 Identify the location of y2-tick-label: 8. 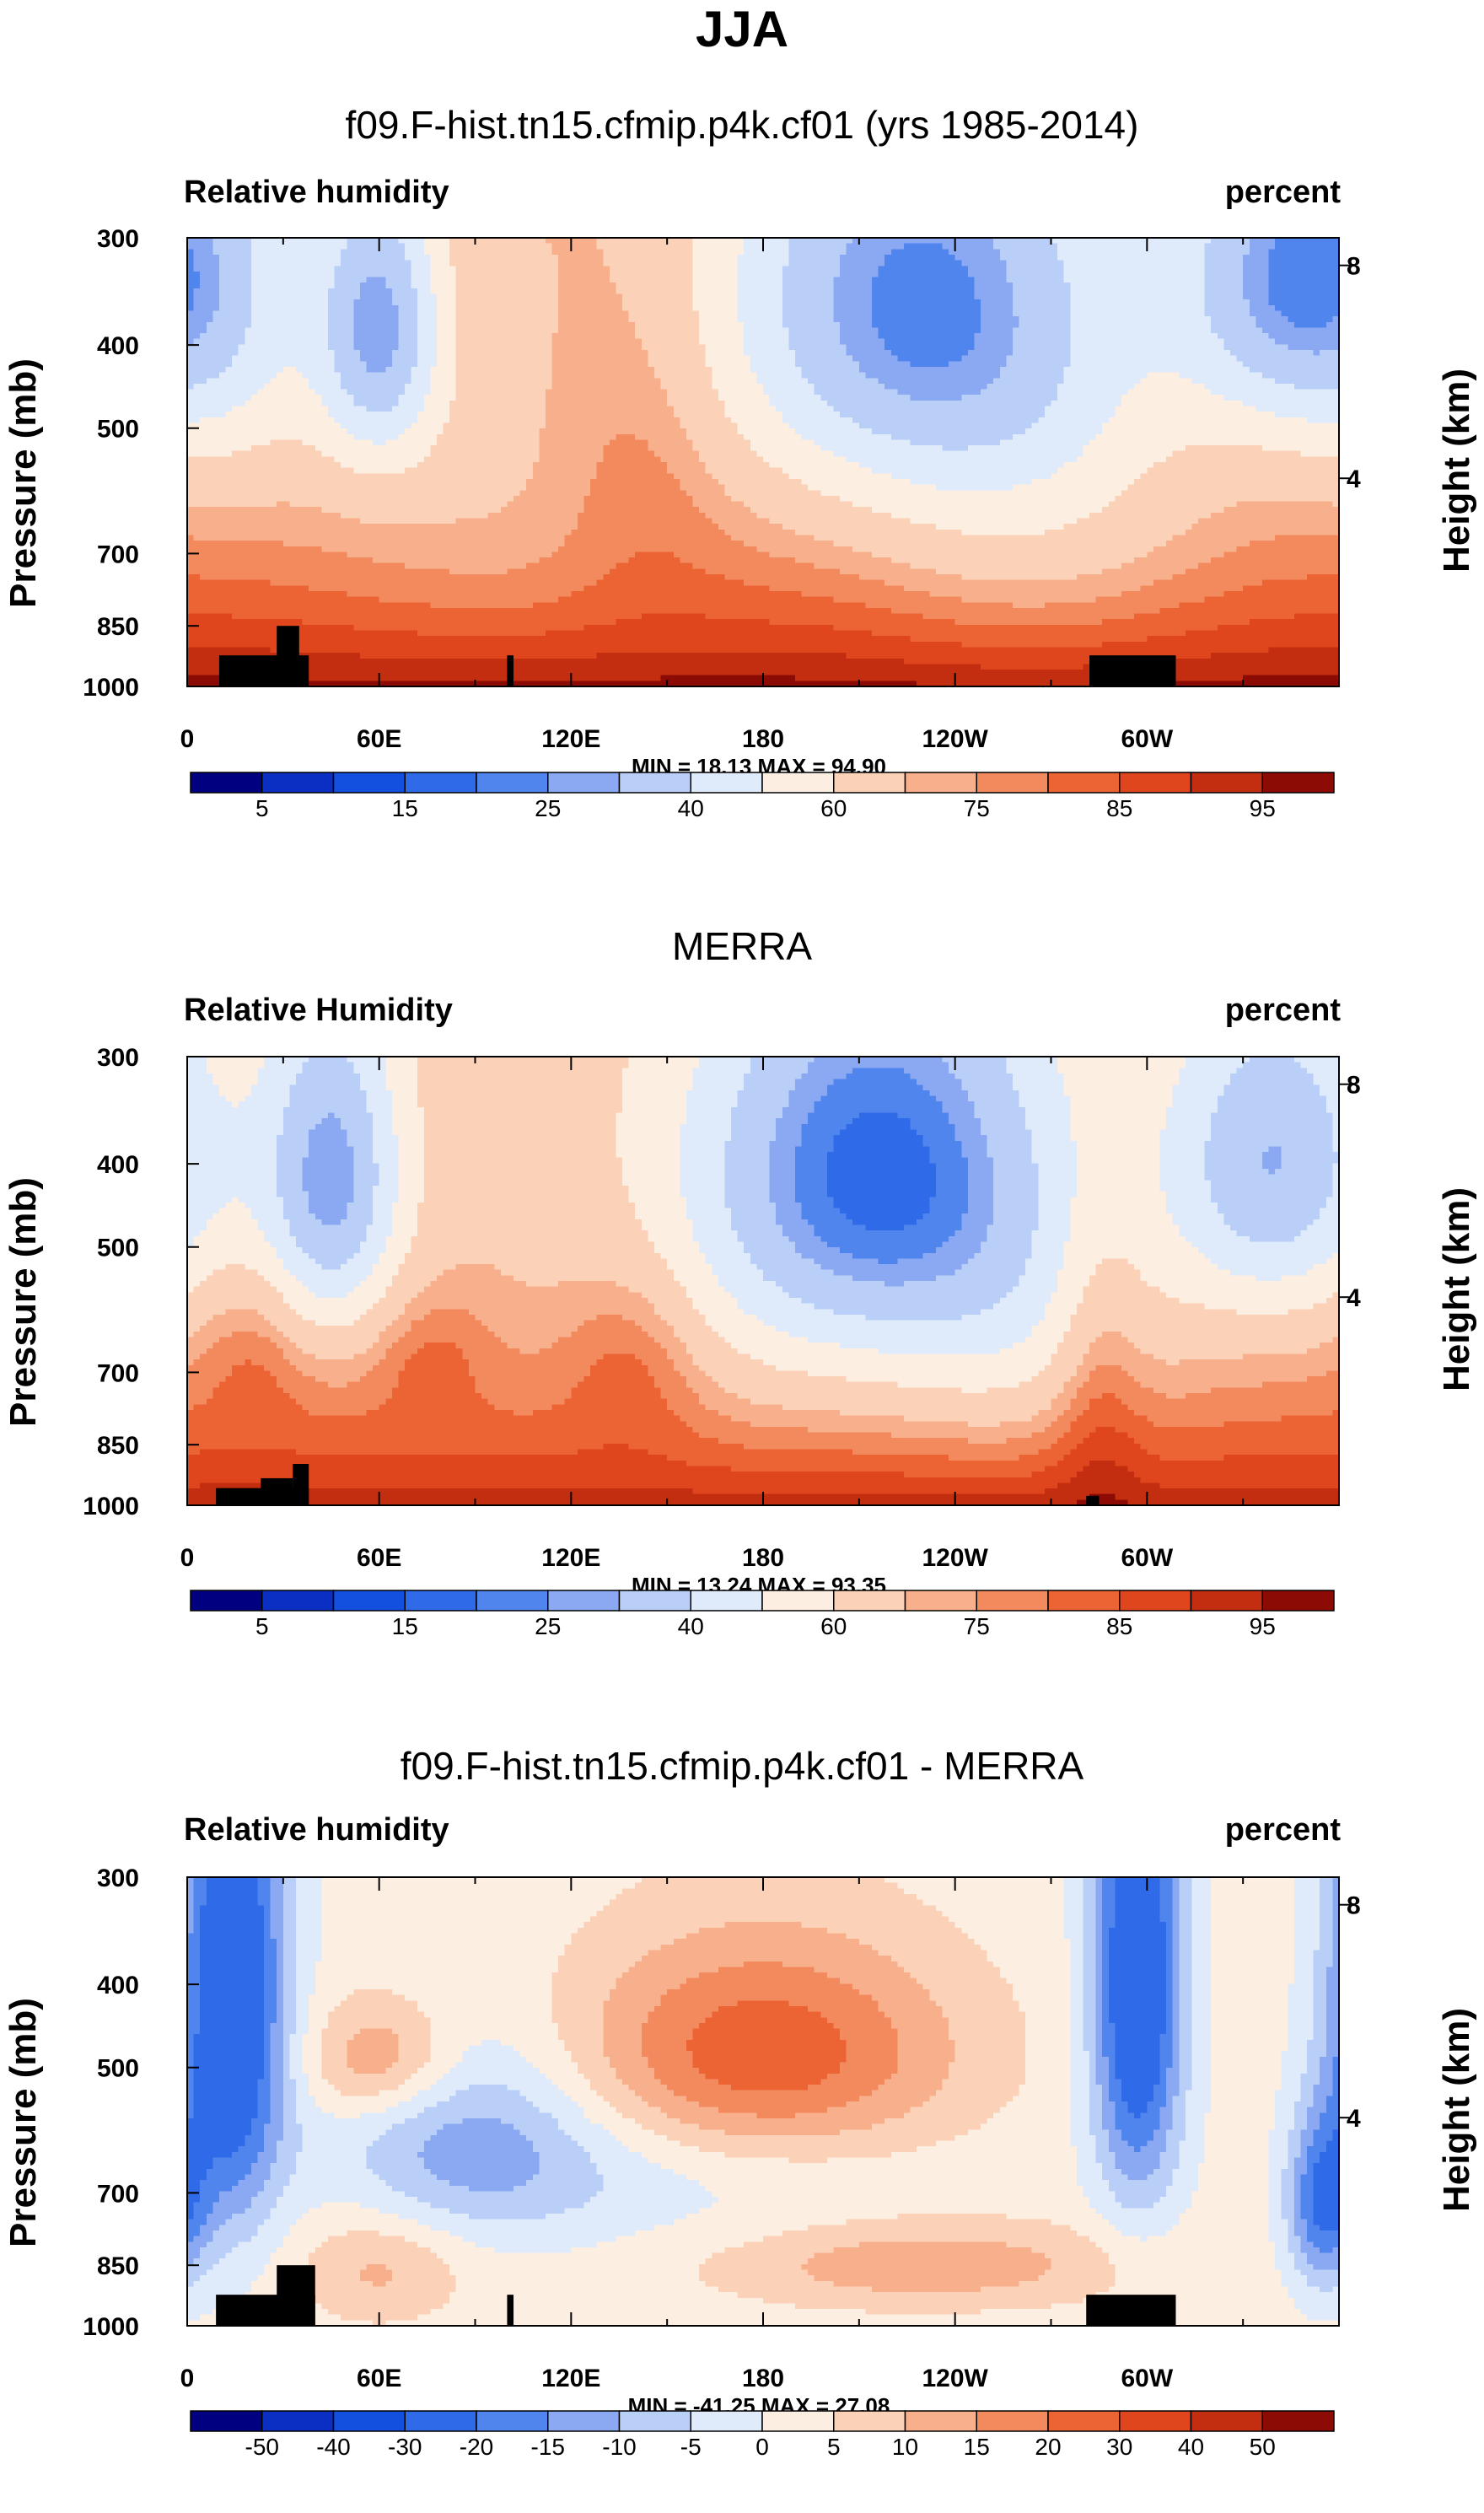
(1354, 267).